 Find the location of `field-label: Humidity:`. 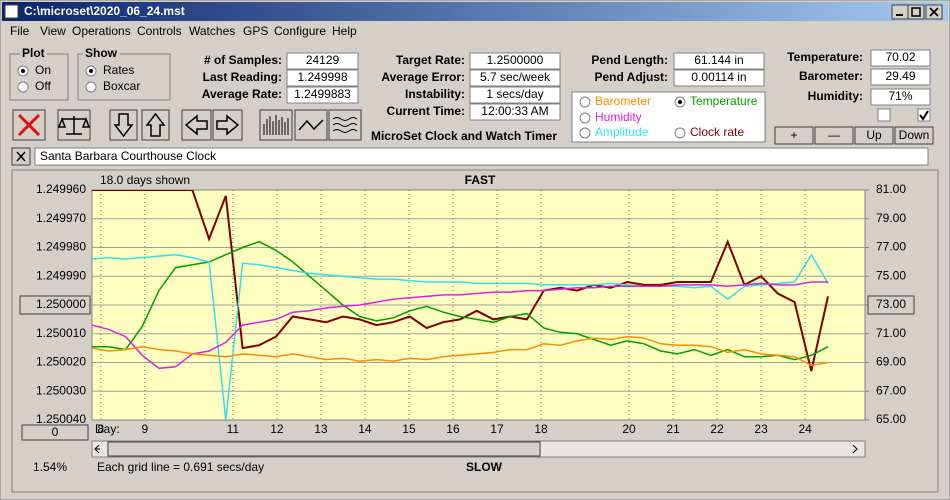

field-label: Humidity: is located at coordinates (835, 96).